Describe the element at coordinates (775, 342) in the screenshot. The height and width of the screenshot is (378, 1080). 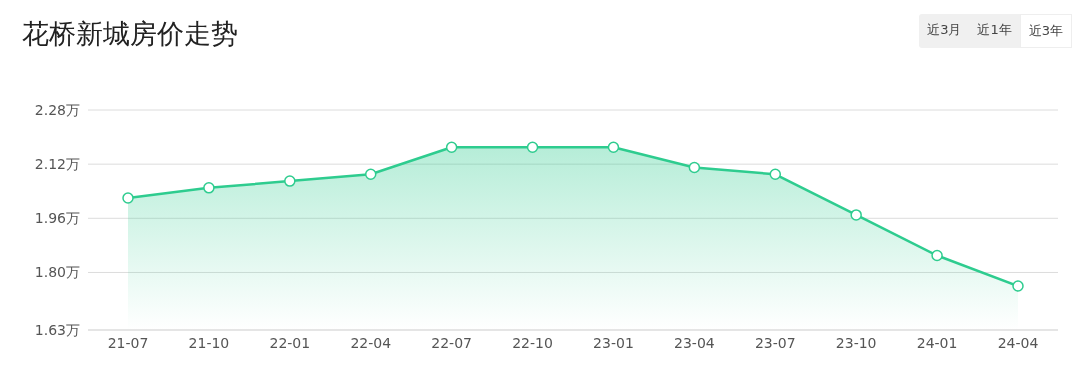
I see `x-tick-label: 23-07` at that location.